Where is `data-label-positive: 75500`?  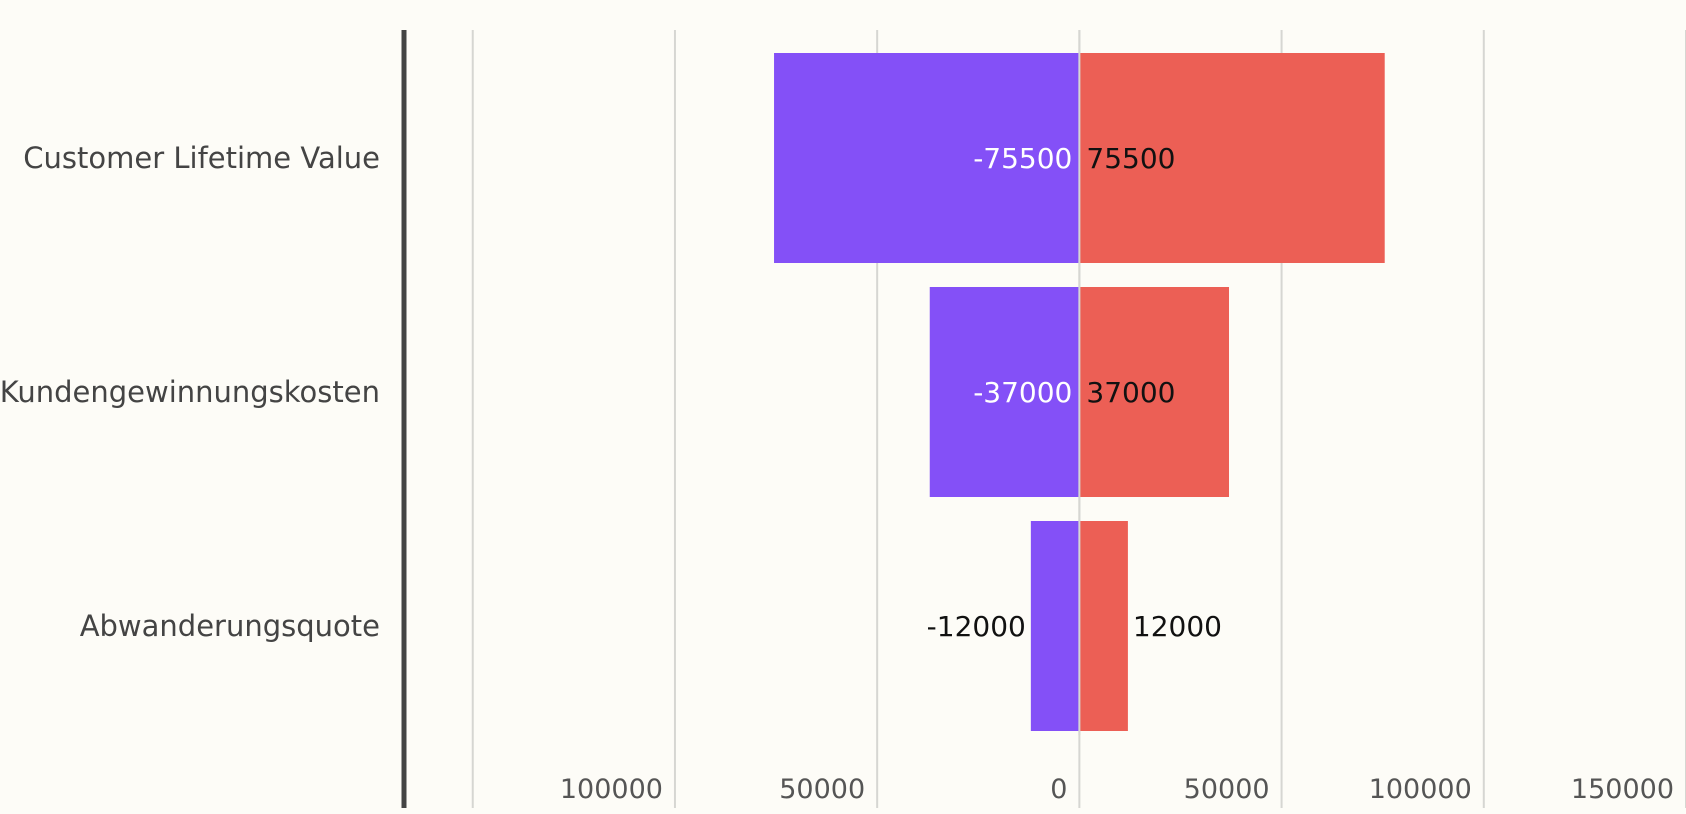 data-label-positive: 75500 is located at coordinates (1130, 158).